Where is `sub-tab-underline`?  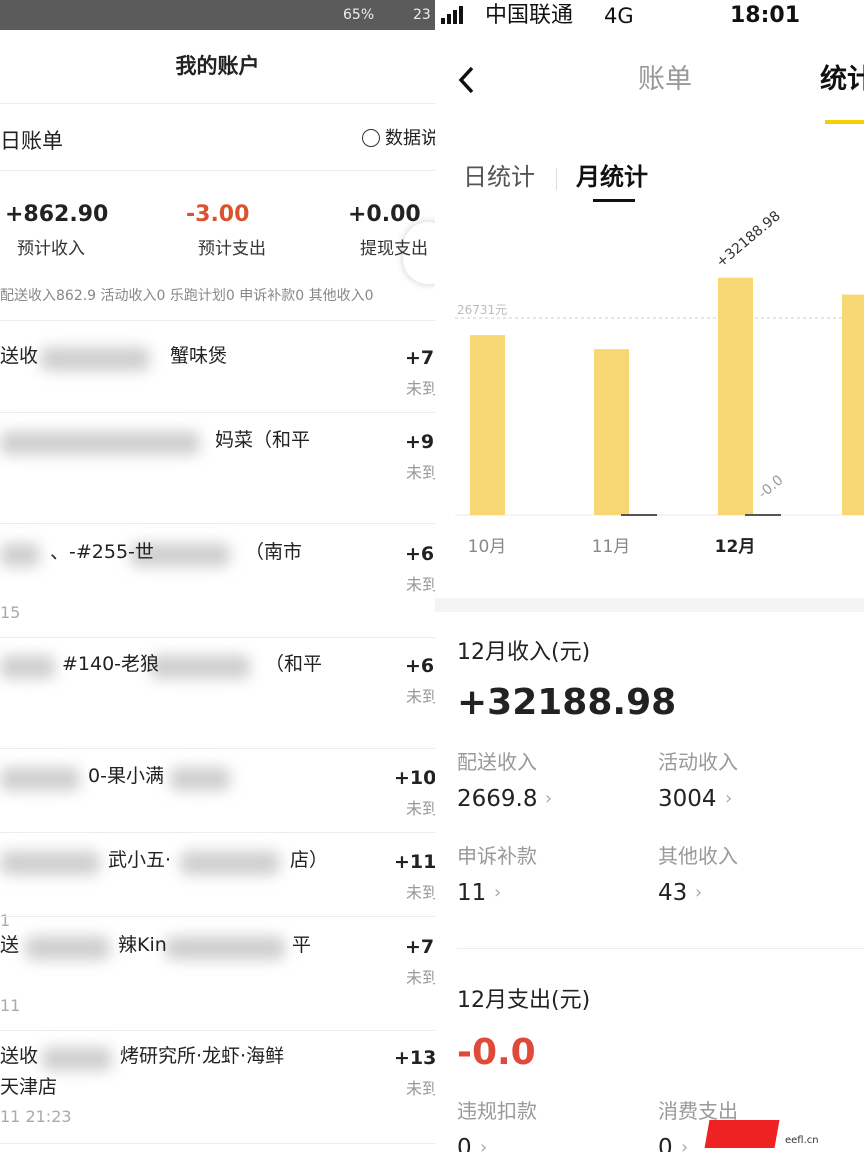
sub-tab-underline is located at coordinates (614, 200).